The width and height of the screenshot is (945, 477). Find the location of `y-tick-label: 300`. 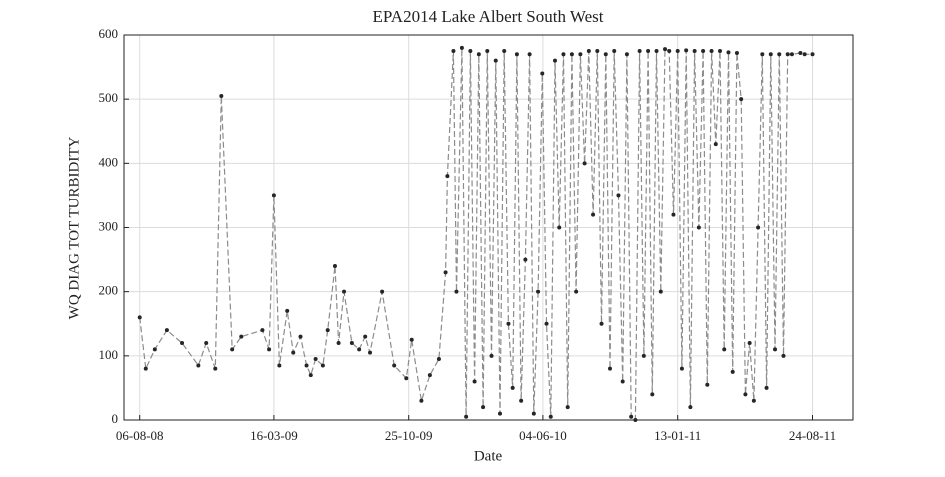

y-tick-label: 300 is located at coordinates (109, 225).